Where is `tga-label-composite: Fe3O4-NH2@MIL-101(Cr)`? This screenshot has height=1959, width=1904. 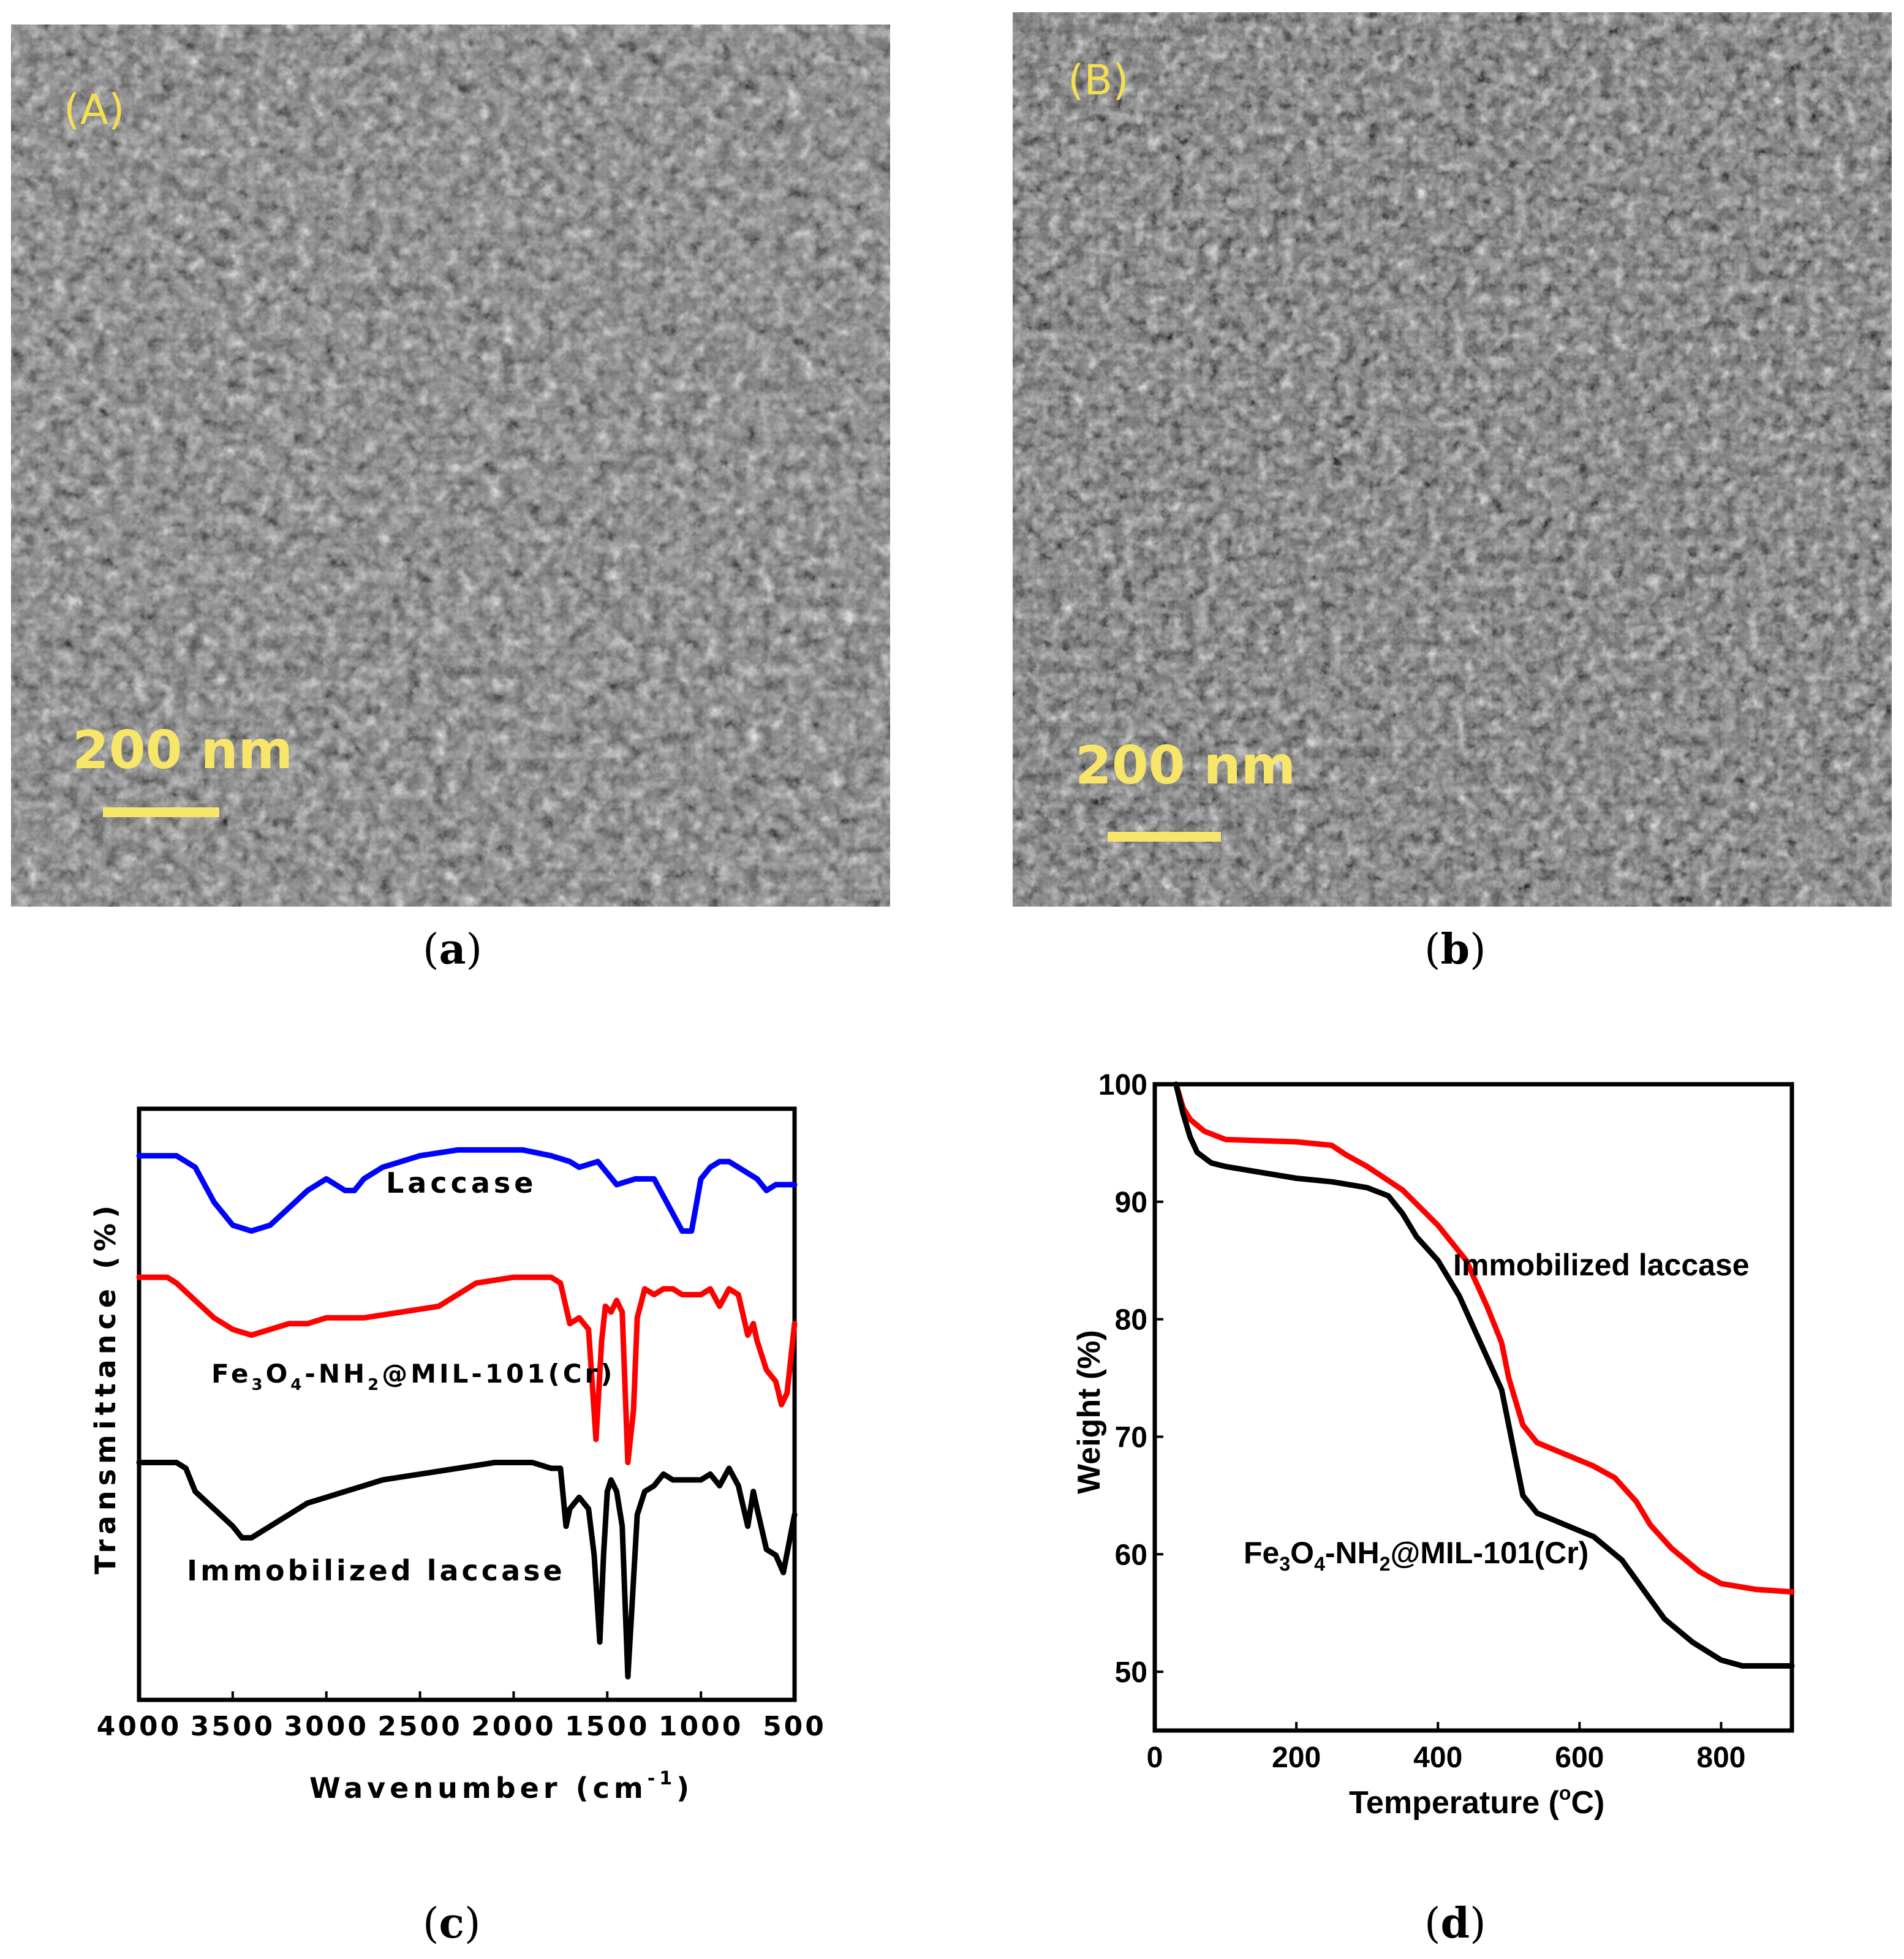 tga-label-composite: Fe3O4-NH2@MIL-101(Cr) is located at coordinates (1416, 1555).